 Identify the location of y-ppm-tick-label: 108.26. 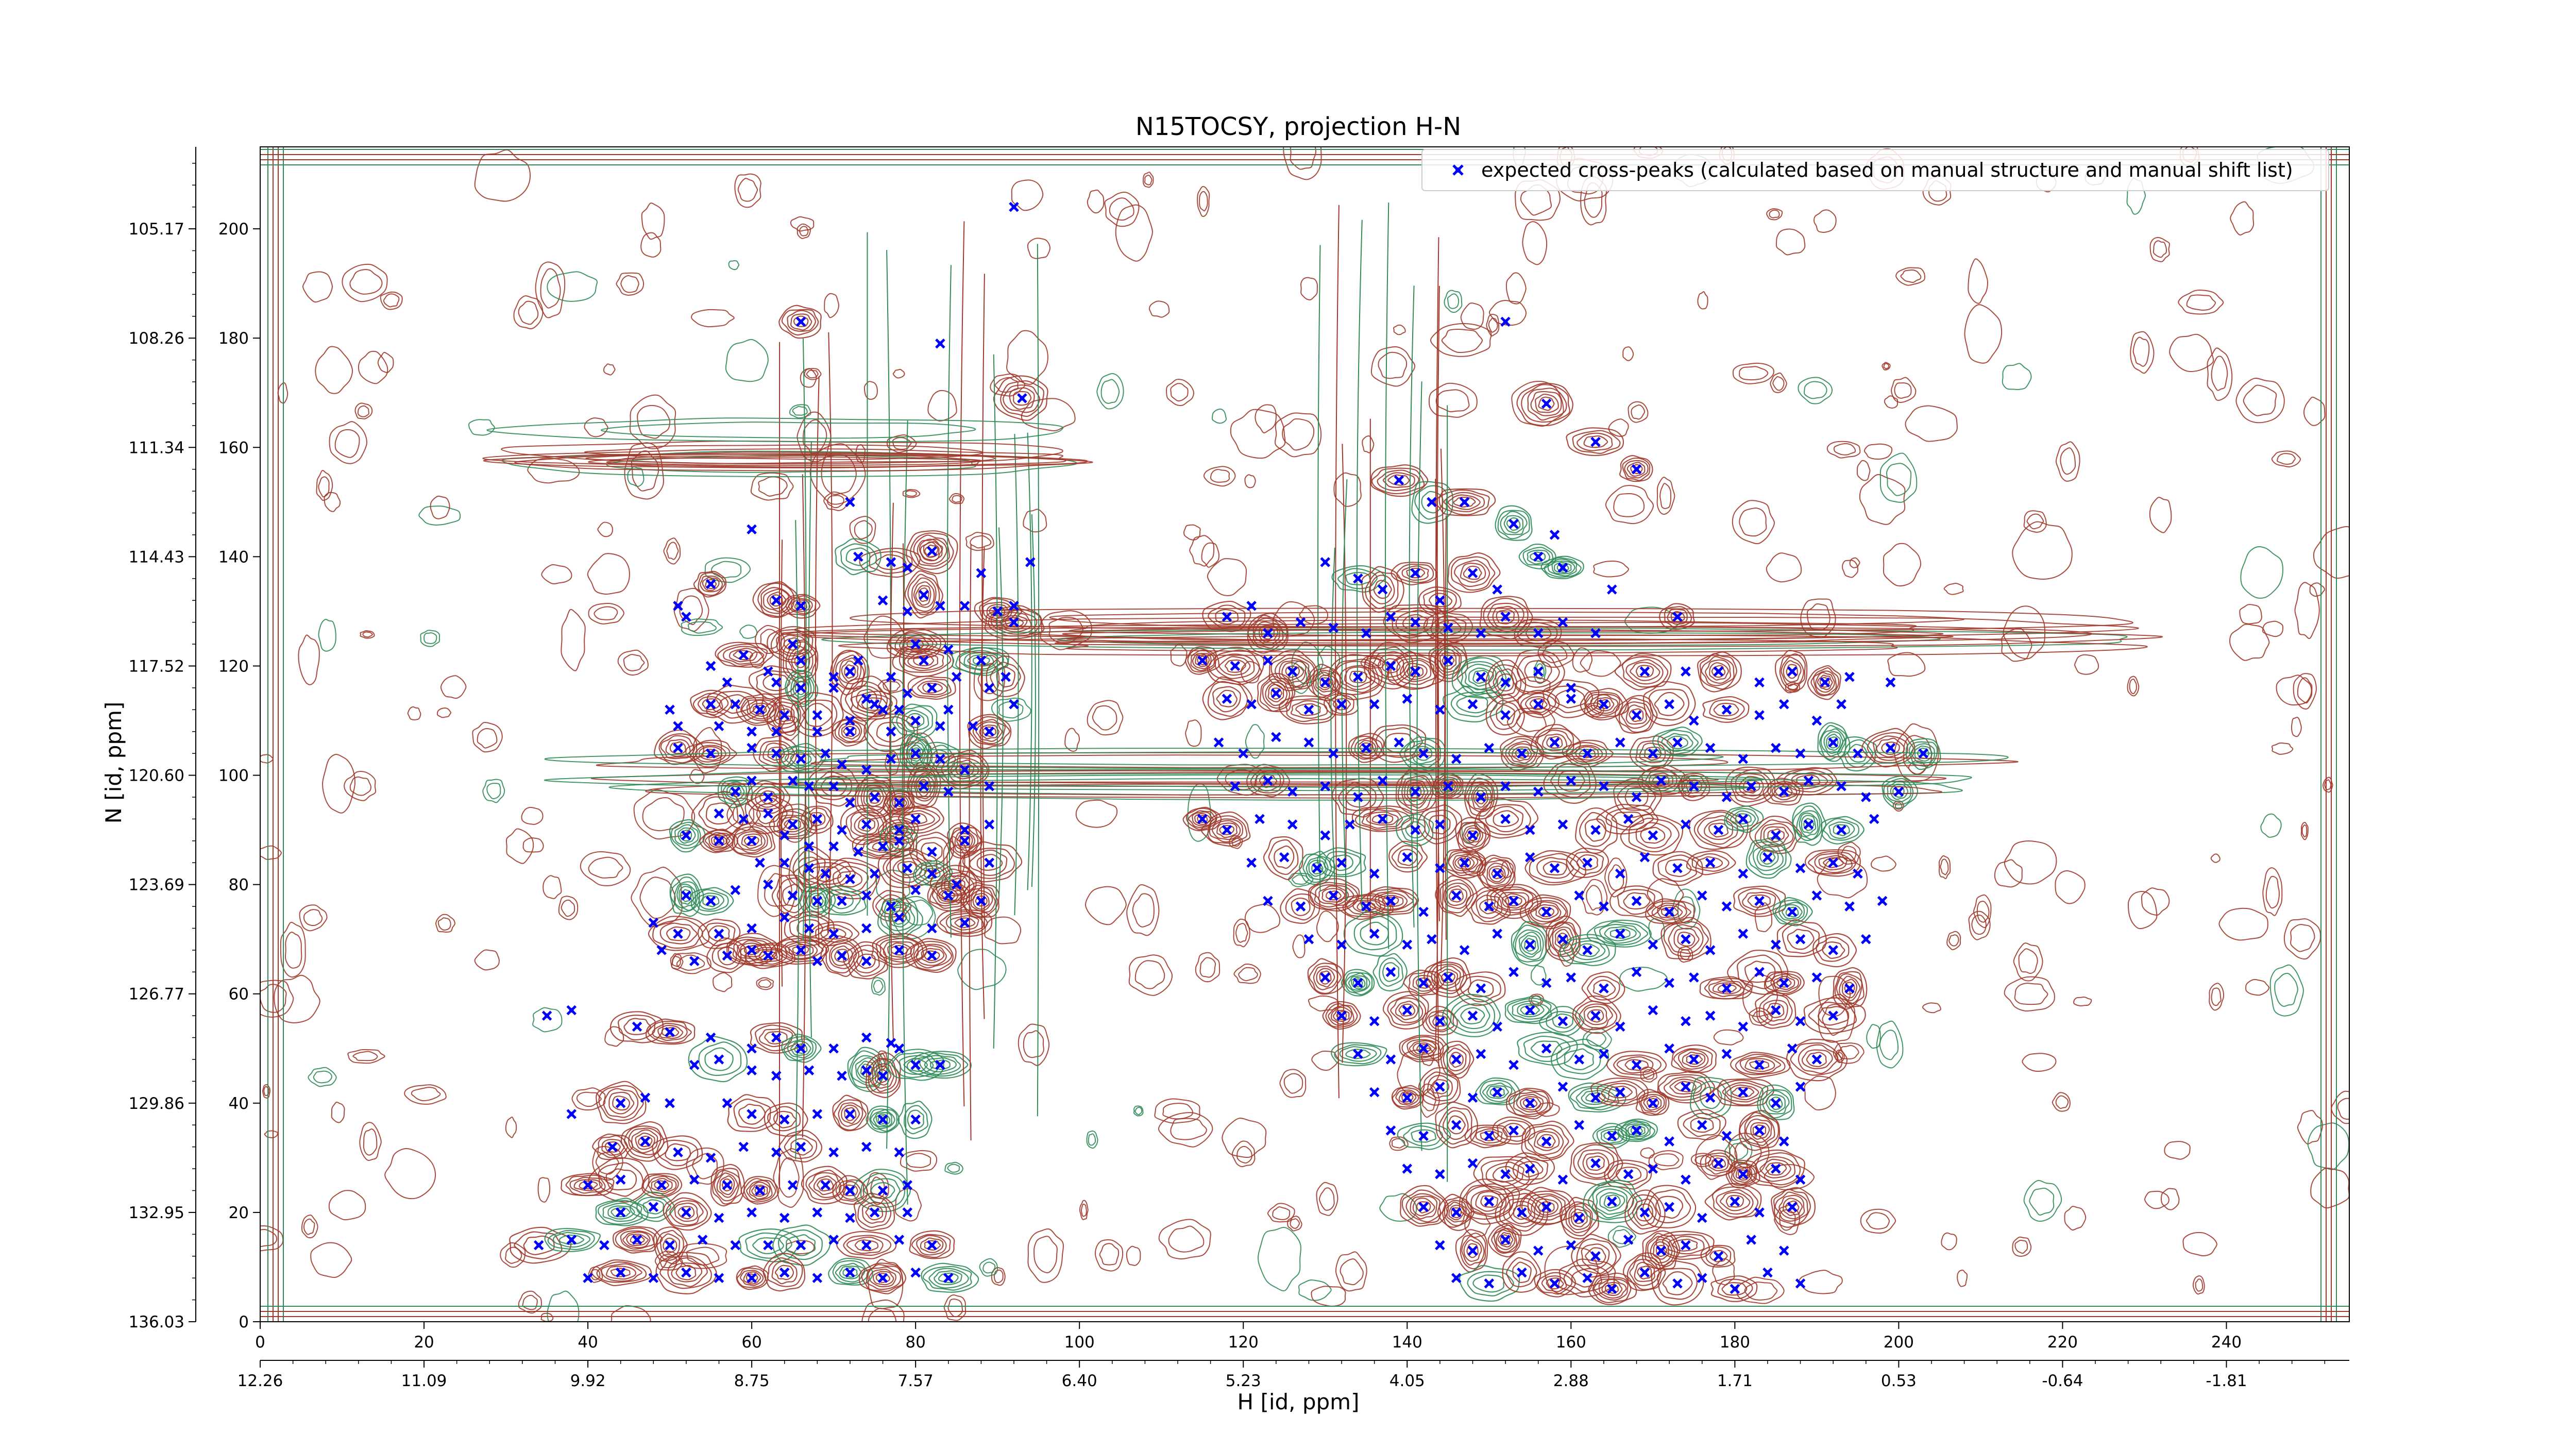
(156, 338).